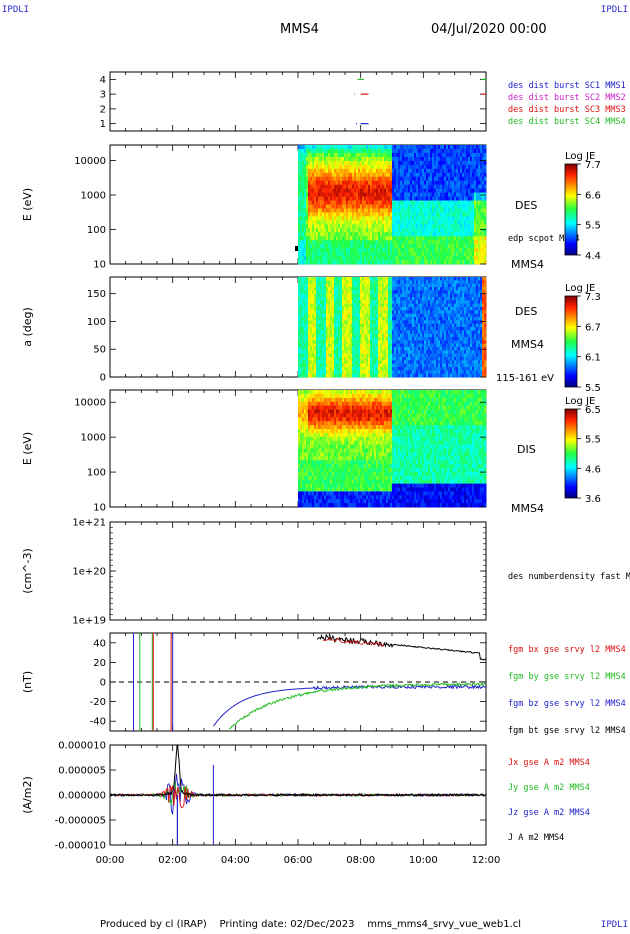  Describe the element at coordinates (544, 239) in the screenshot. I see `des-energy-extra: edp scpot MMS4` at that location.